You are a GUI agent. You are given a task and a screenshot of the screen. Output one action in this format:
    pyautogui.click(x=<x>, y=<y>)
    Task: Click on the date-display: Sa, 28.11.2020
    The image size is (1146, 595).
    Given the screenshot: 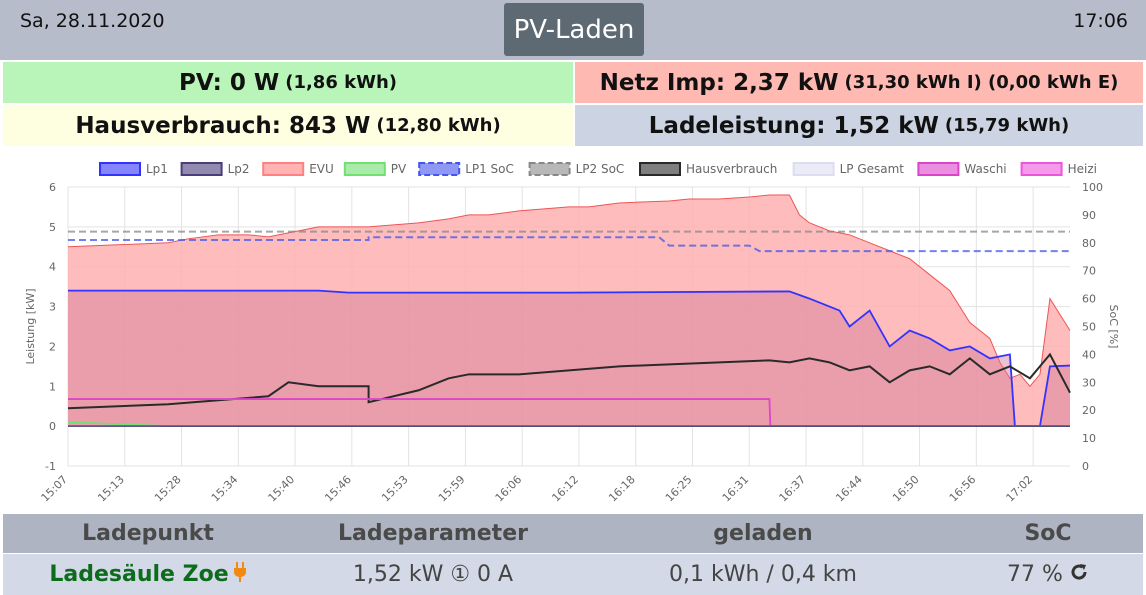 What is the action you would take?
    pyautogui.click(x=92, y=21)
    